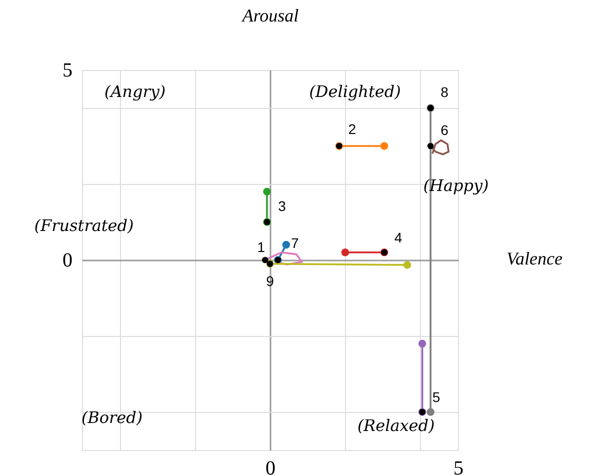 This screenshot has height=475, width=598. What do you see at coordinates (282, 206) in the screenshot?
I see `annotation: 3` at bounding box center [282, 206].